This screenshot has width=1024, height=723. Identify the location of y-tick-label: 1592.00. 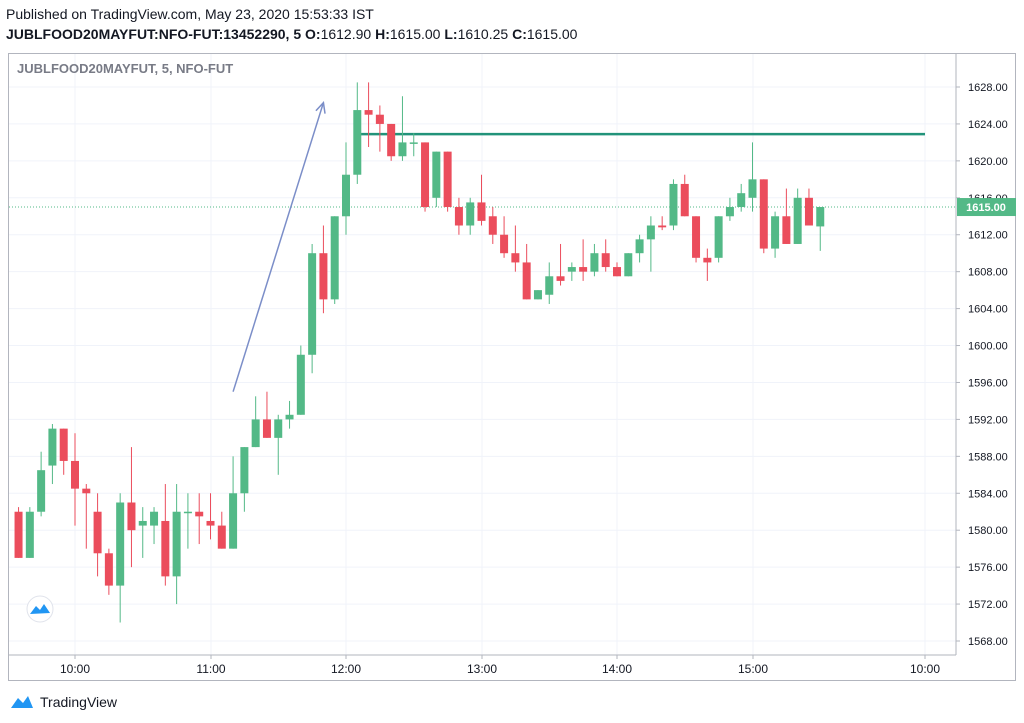
(988, 420).